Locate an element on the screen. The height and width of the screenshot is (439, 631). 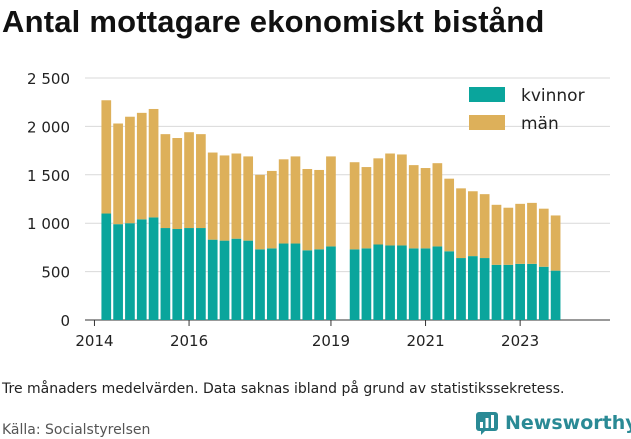
newsworthy-logo: Newsworthy is located at coordinates (553, 423).